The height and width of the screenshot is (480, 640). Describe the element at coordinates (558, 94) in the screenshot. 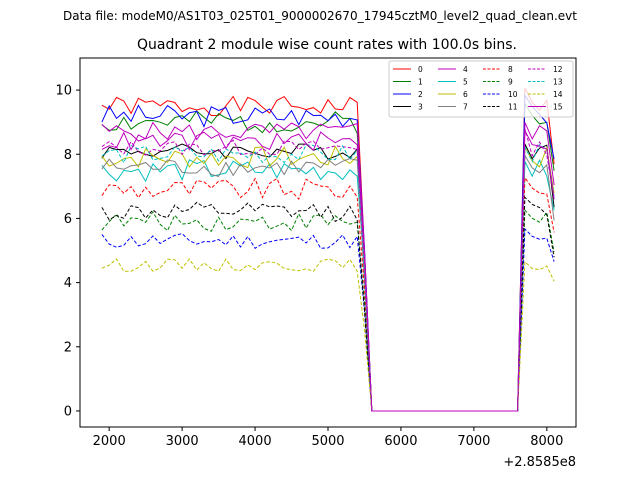

I see `legend-label-14: 14` at that location.